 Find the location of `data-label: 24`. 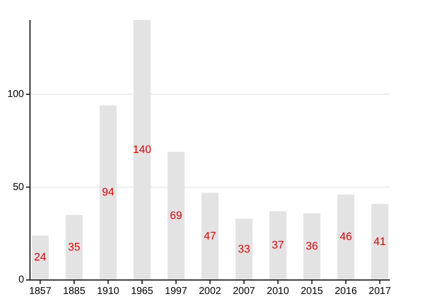

data-label: 24 is located at coordinates (40, 258).